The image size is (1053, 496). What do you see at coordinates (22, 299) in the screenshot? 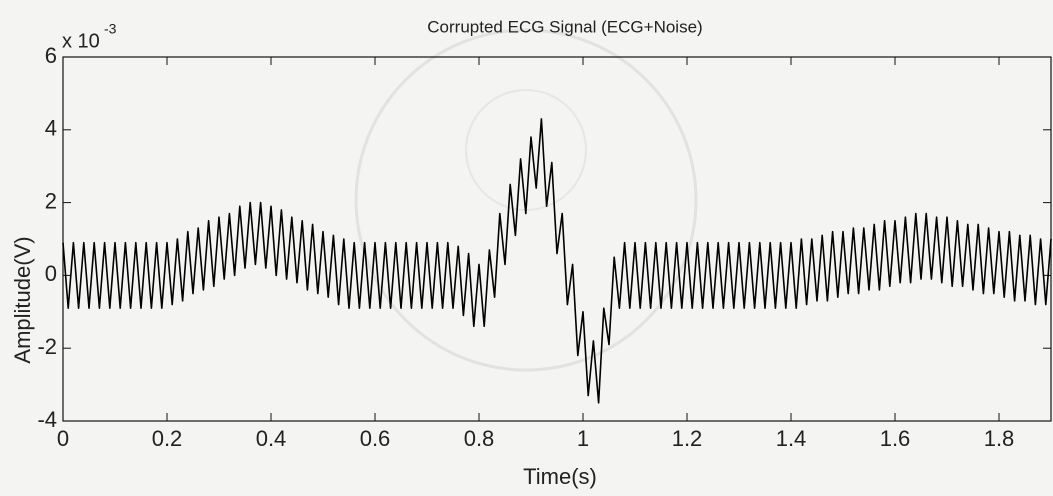
I see `y-axis-label: Amplitude(V)` at bounding box center [22, 299].